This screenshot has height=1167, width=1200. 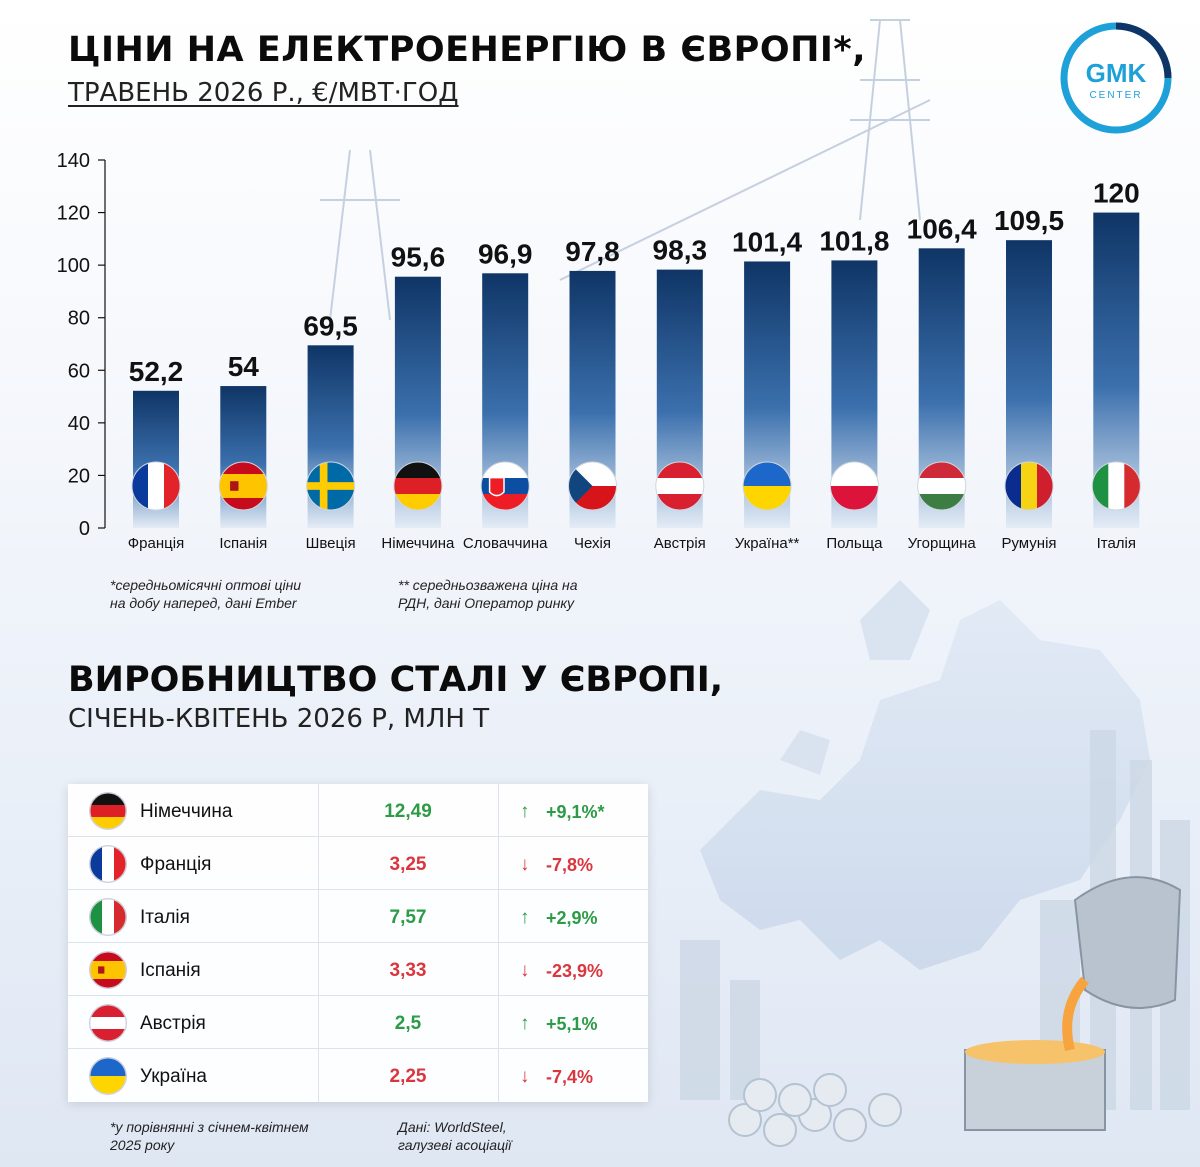 What do you see at coordinates (396, 680) in the screenshot?
I see `steel-section-title: ВИРОБНИЦТВО СТАЛІ У ЄВРОПІ,` at bounding box center [396, 680].